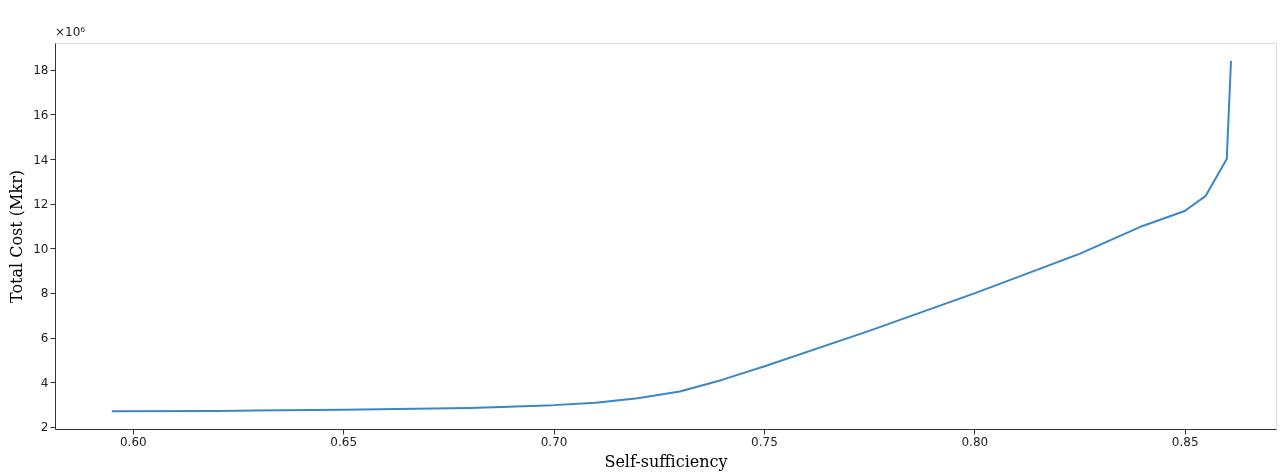 Image resolution: width=1286 pixels, height=475 pixels. I want to click on text: ×10⁶, so click(70, 32).